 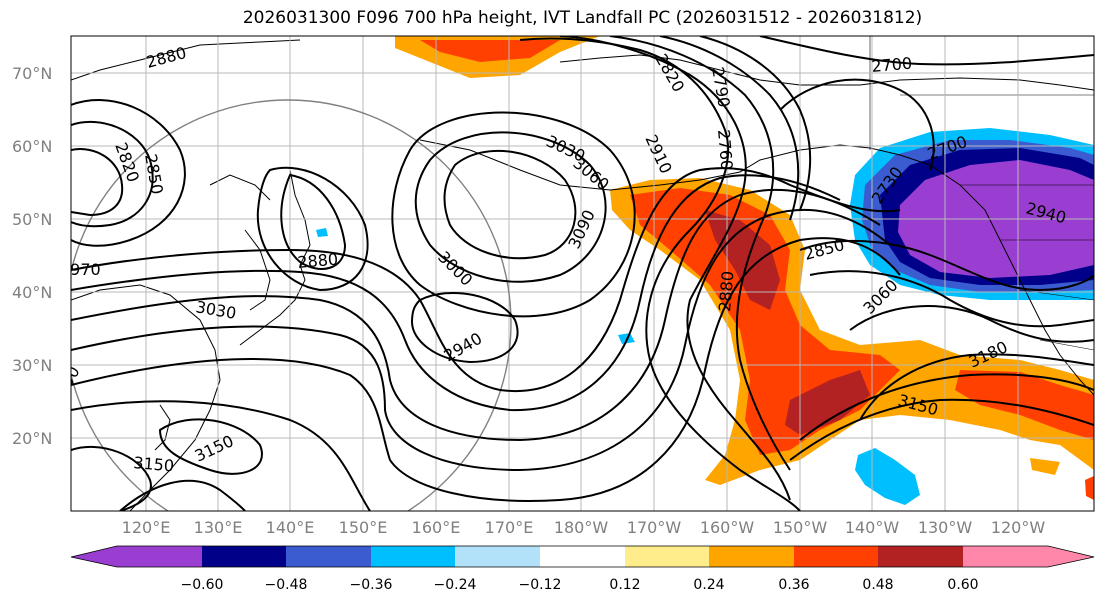 What do you see at coordinates (94, 556) in the screenshot?
I see `colorbar-min-extension` at bounding box center [94, 556].